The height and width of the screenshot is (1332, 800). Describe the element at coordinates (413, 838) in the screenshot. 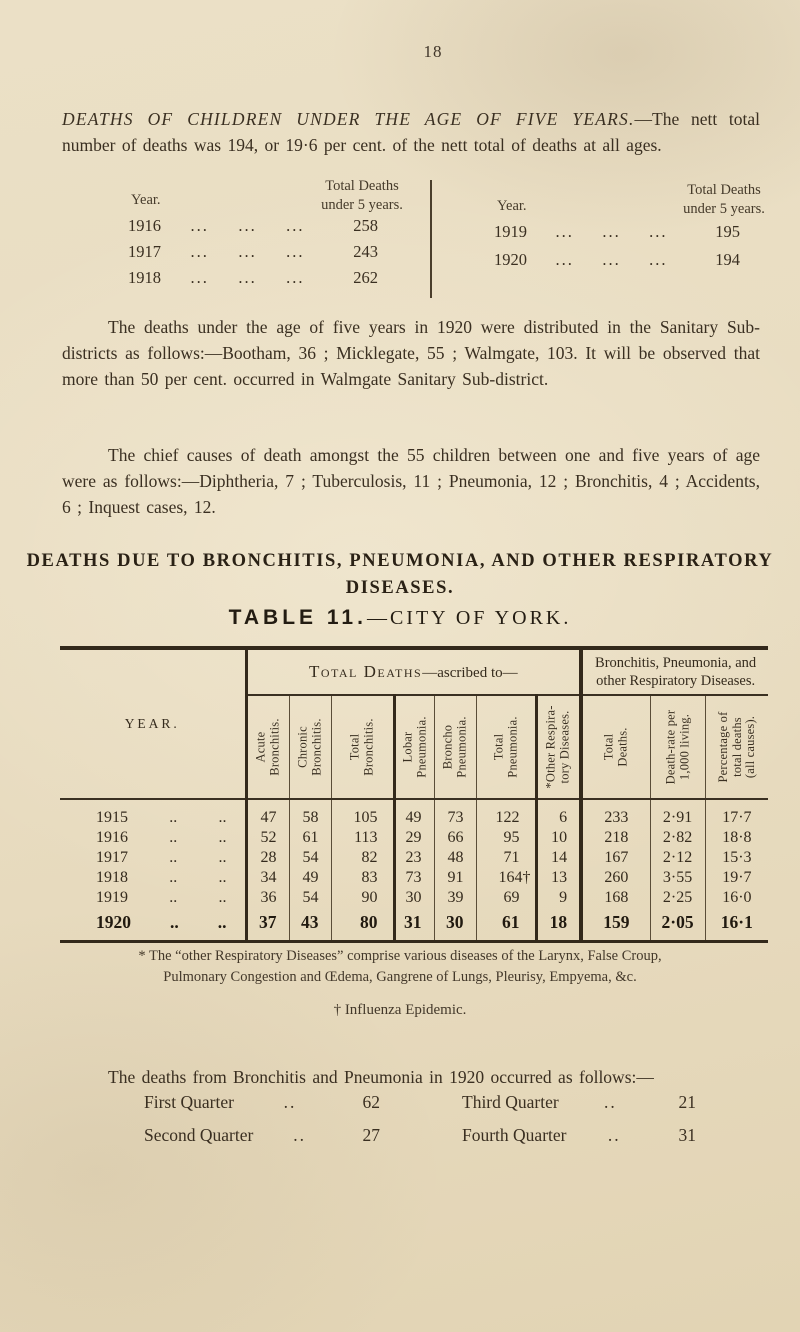

I see `table-cell: 29` at that location.